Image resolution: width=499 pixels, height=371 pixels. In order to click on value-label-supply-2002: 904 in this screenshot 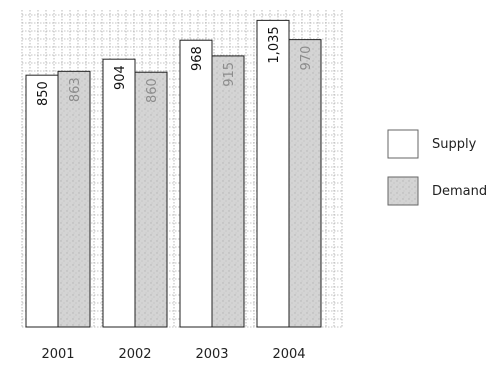, I will do `click(120, 77)`.